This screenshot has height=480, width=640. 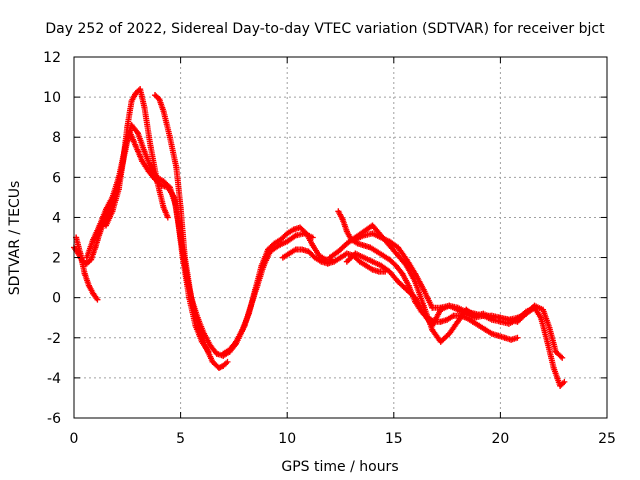 What do you see at coordinates (54, 339) in the screenshot?
I see `y-tick-label: -2` at bounding box center [54, 339].